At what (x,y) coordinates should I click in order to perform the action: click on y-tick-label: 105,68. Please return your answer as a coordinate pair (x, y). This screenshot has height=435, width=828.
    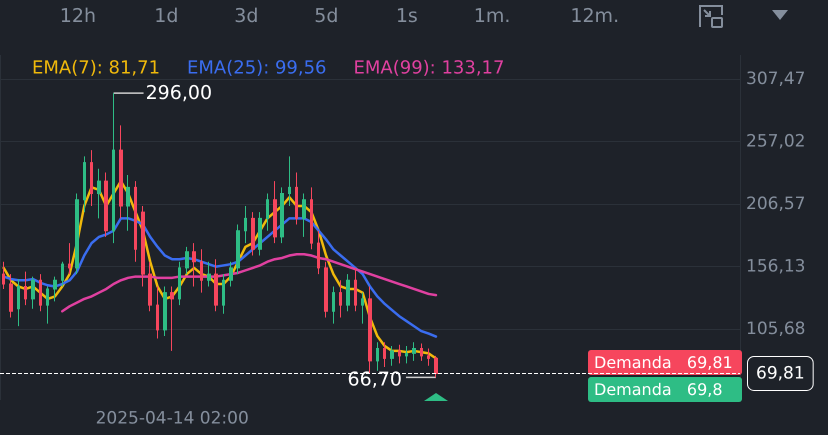
    Looking at the image, I should click on (776, 329).